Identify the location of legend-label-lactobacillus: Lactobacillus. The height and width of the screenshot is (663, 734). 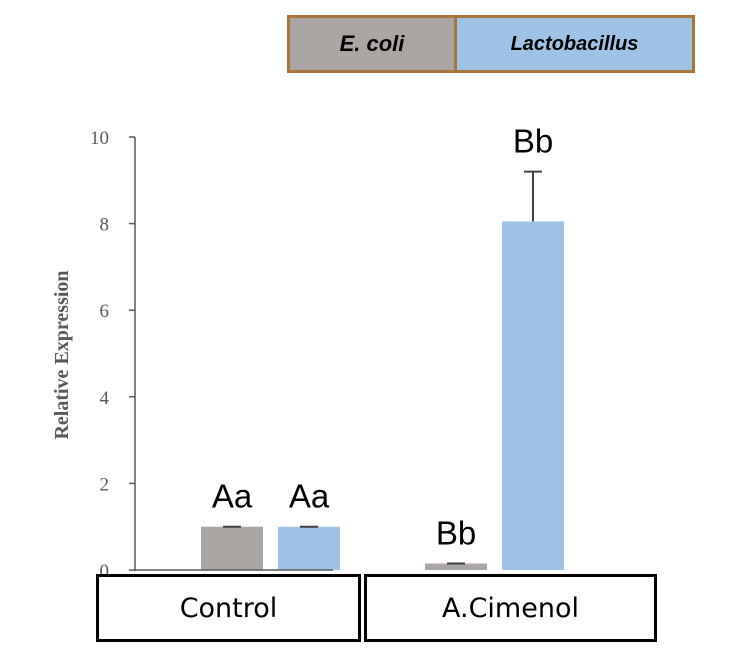
(574, 43).